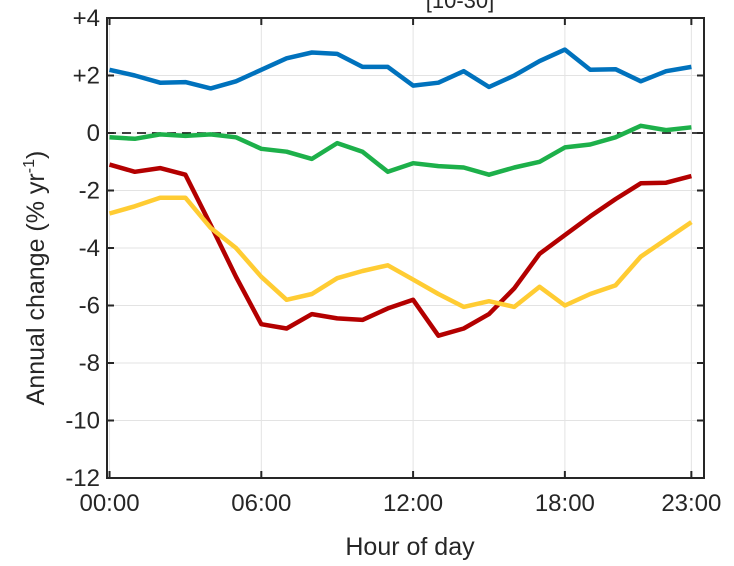 This screenshot has height=566, width=734. Describe the element at coordinates (109, 503) in the screenshot. I see `x-tick-label-0: 00:00` at that location.